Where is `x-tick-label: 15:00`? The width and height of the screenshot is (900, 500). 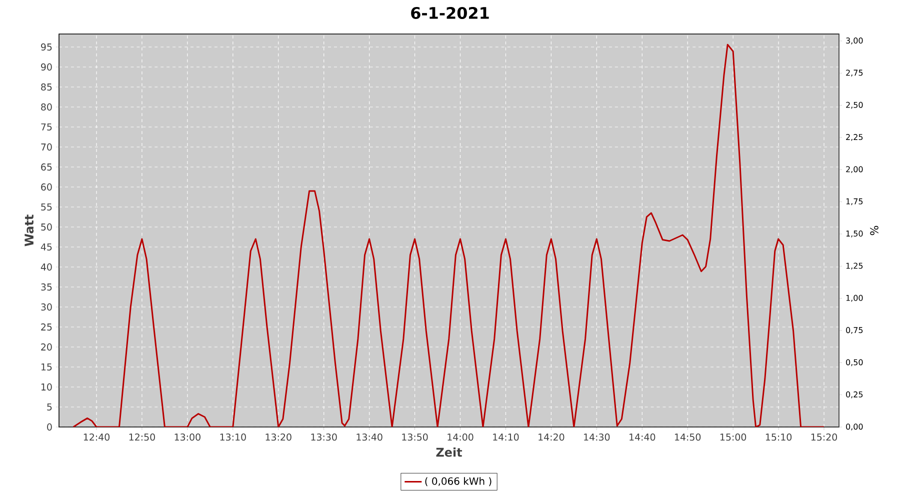 x-tick-label: 15:00 is located at coordinates (733, 437).